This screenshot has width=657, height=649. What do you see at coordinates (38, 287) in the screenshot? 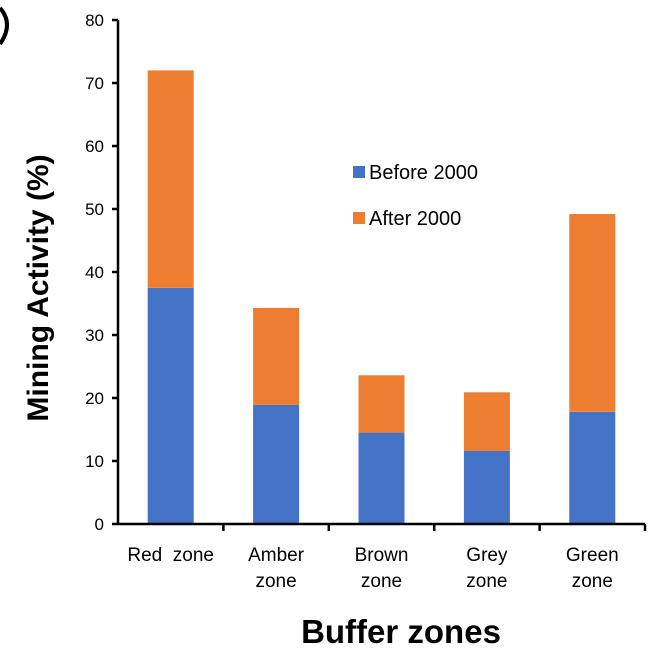
I see `y-axis-title: Mining Activity (%)` at bounding box center [38, 287].